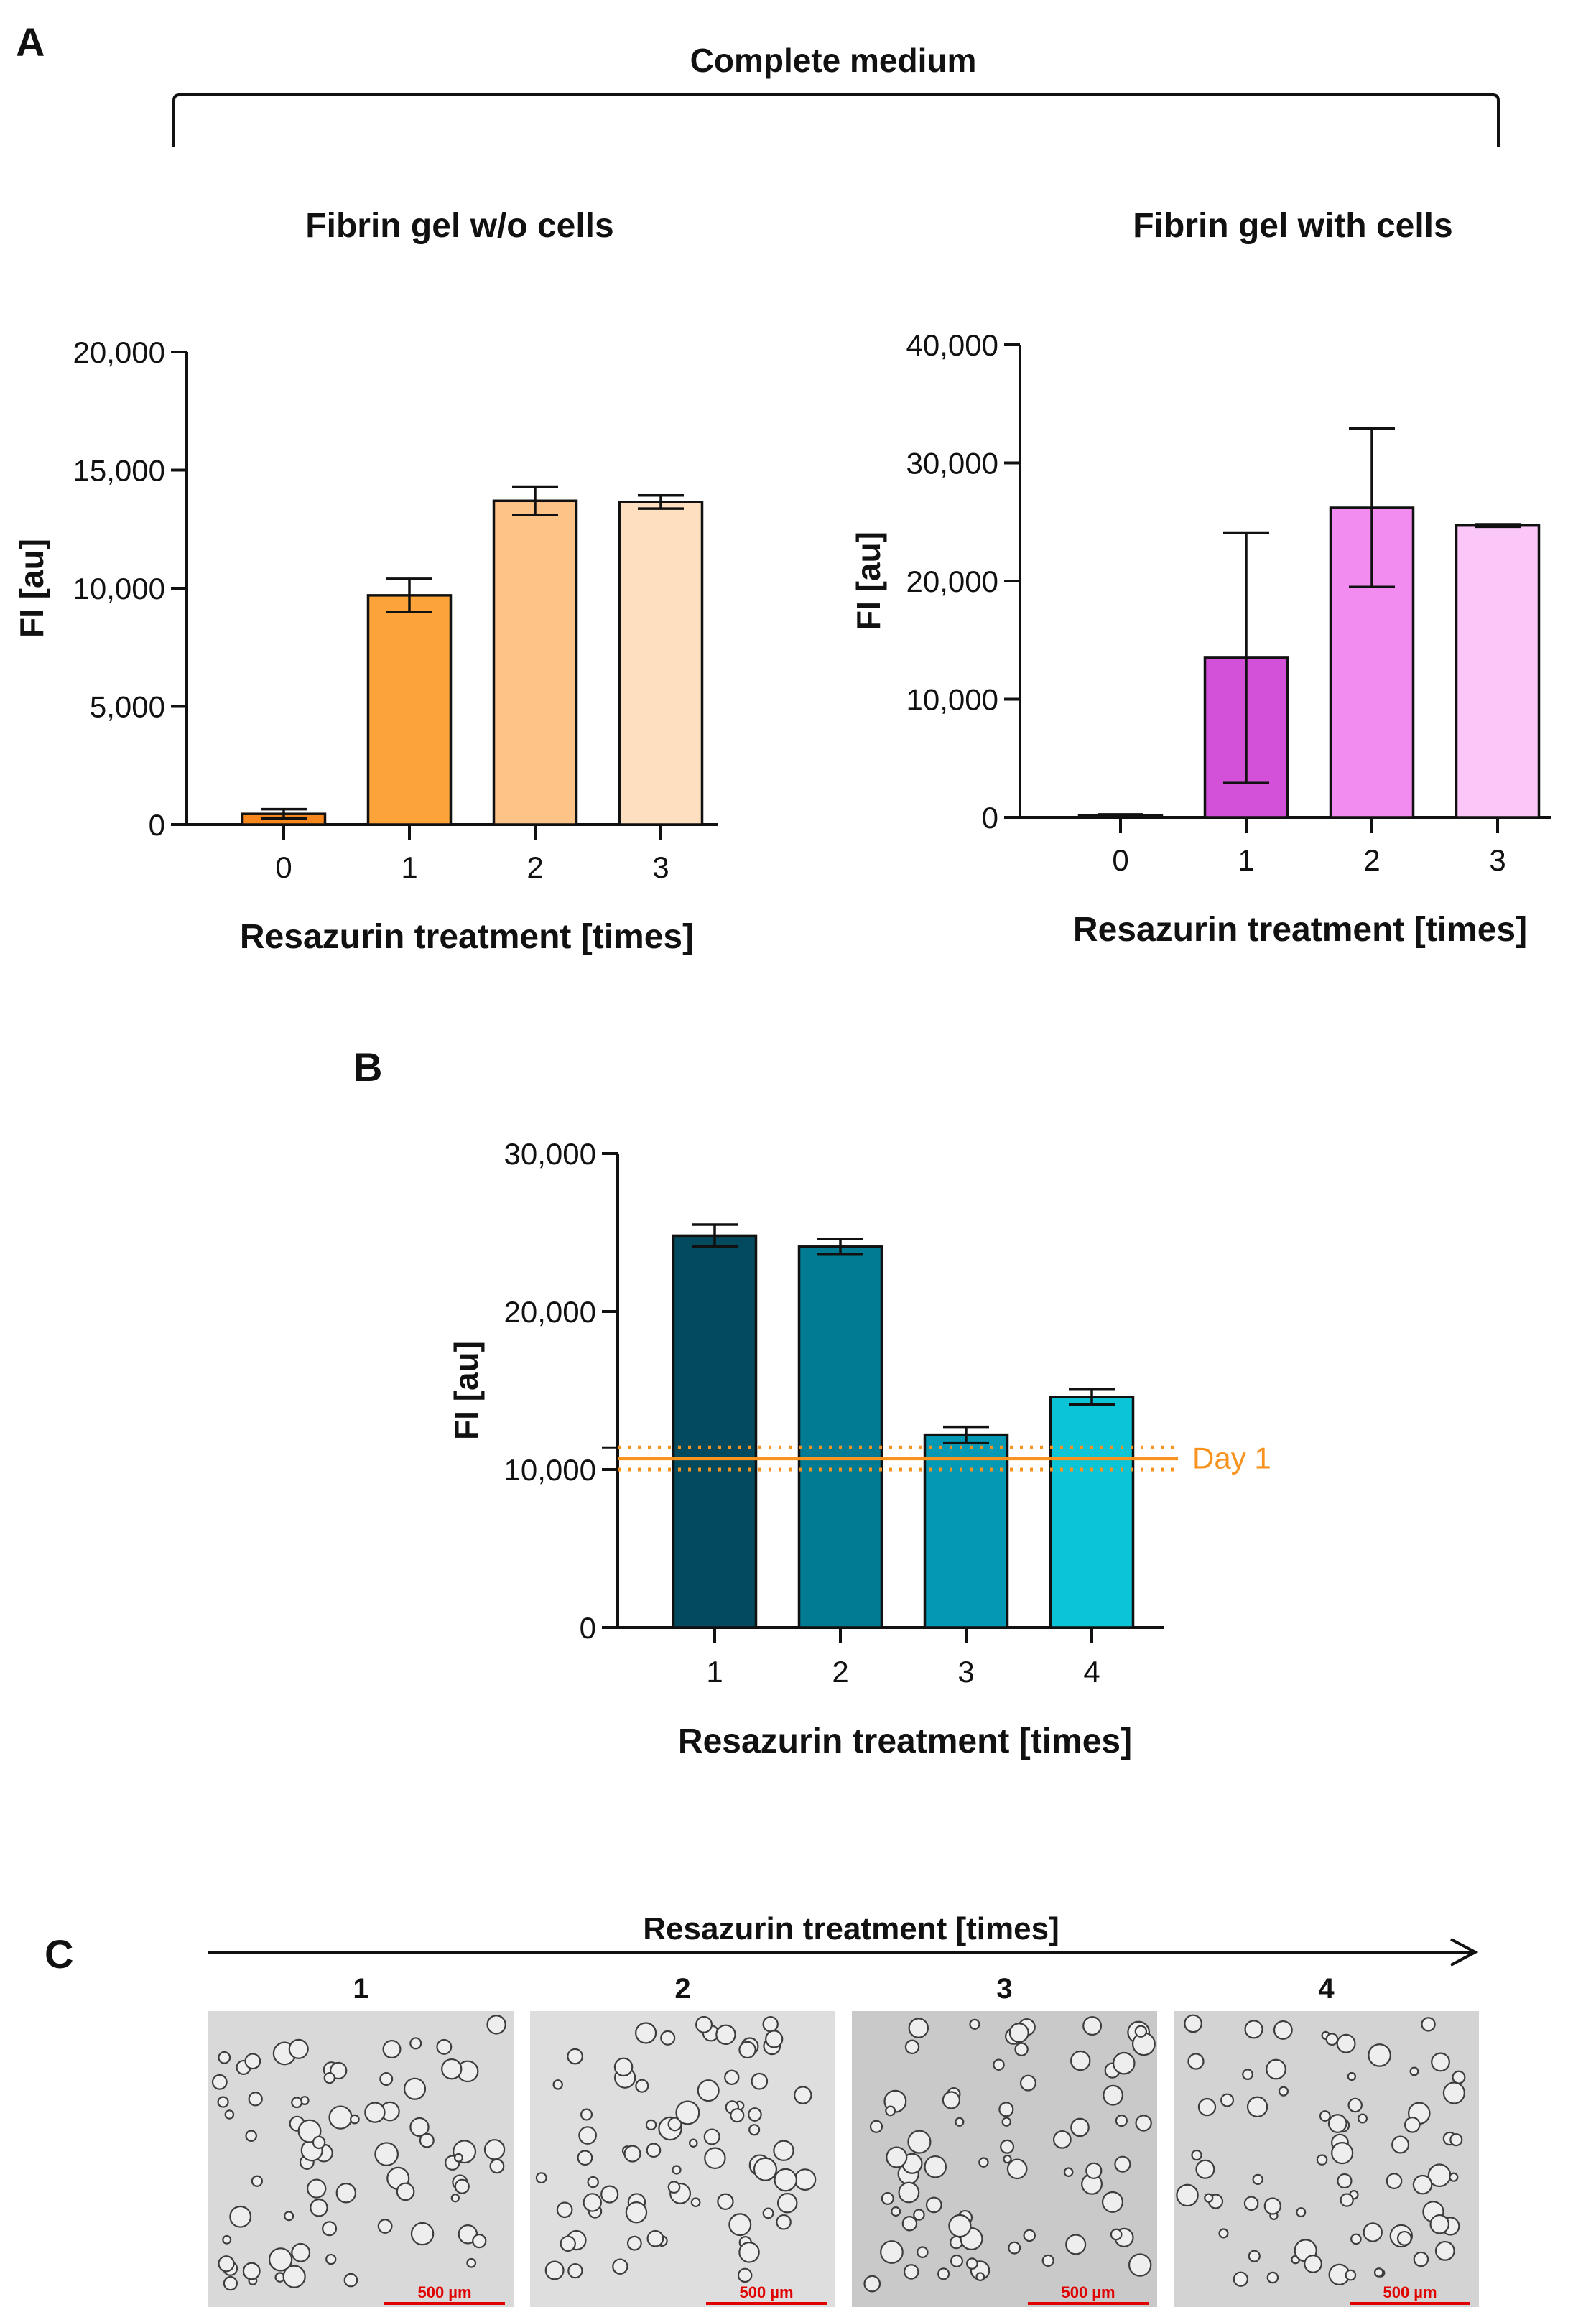  Describe the element at coordinates (1120, 860) in the screenshot. I see `x-tick-label: 0` at that location.